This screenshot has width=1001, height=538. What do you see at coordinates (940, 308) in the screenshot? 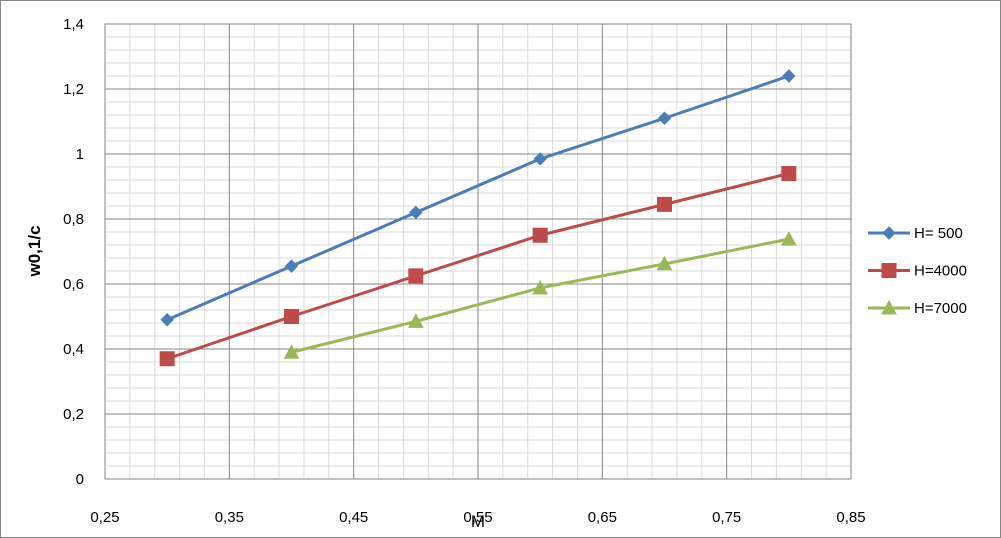
I see `legend-label: H=7000` at bounding box center [940, 308].